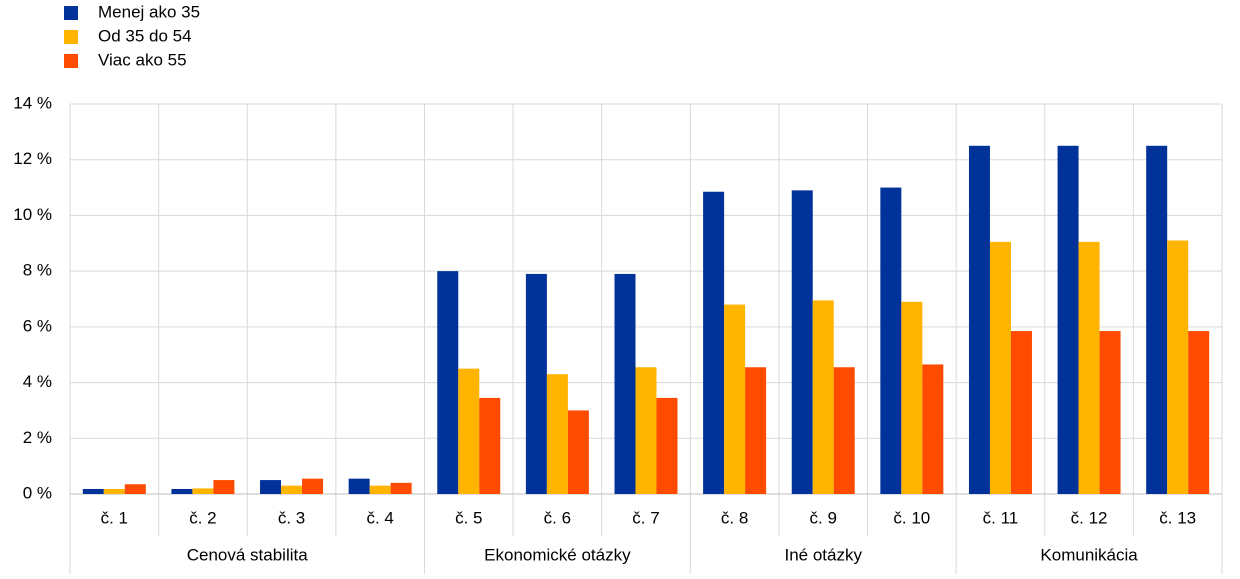 The width and height of the screenshot is (1240, 579). What do you see at coordinates (911, 517) in the screenshot?
I see `x-tick-label: č. 10` at bounding box center [911, 517].